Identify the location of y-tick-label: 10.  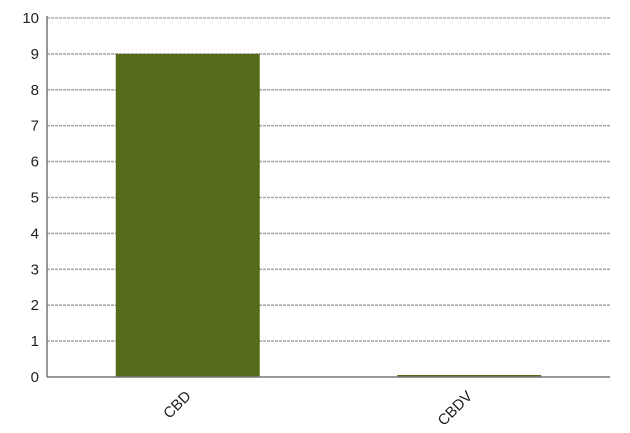
(30, 18).